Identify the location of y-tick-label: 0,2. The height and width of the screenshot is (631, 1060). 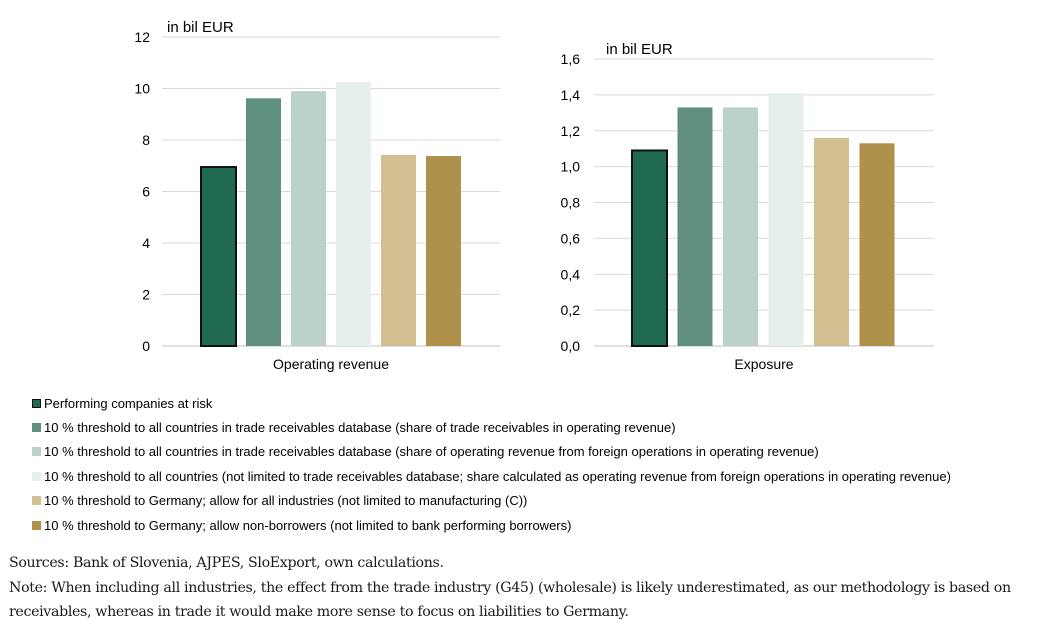
(571, 310).